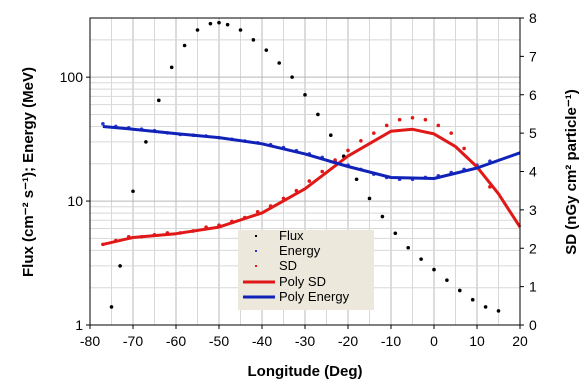  I want to click on x-tick-label: -30, so click(305, 341).